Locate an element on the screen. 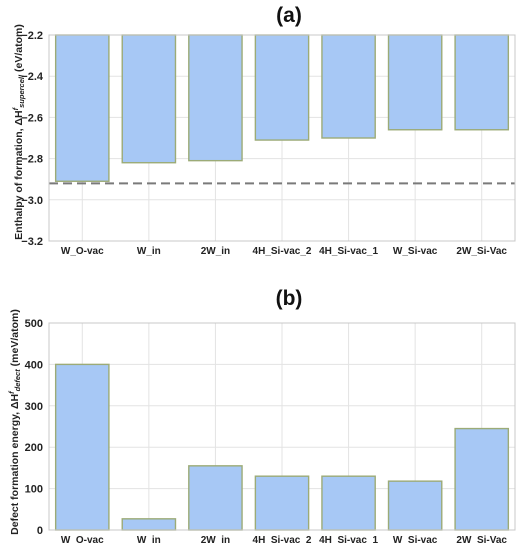 The height and width of the screenshot is (549, 520). y-tick-label: −3.2 is located at coordinates (32, 242).